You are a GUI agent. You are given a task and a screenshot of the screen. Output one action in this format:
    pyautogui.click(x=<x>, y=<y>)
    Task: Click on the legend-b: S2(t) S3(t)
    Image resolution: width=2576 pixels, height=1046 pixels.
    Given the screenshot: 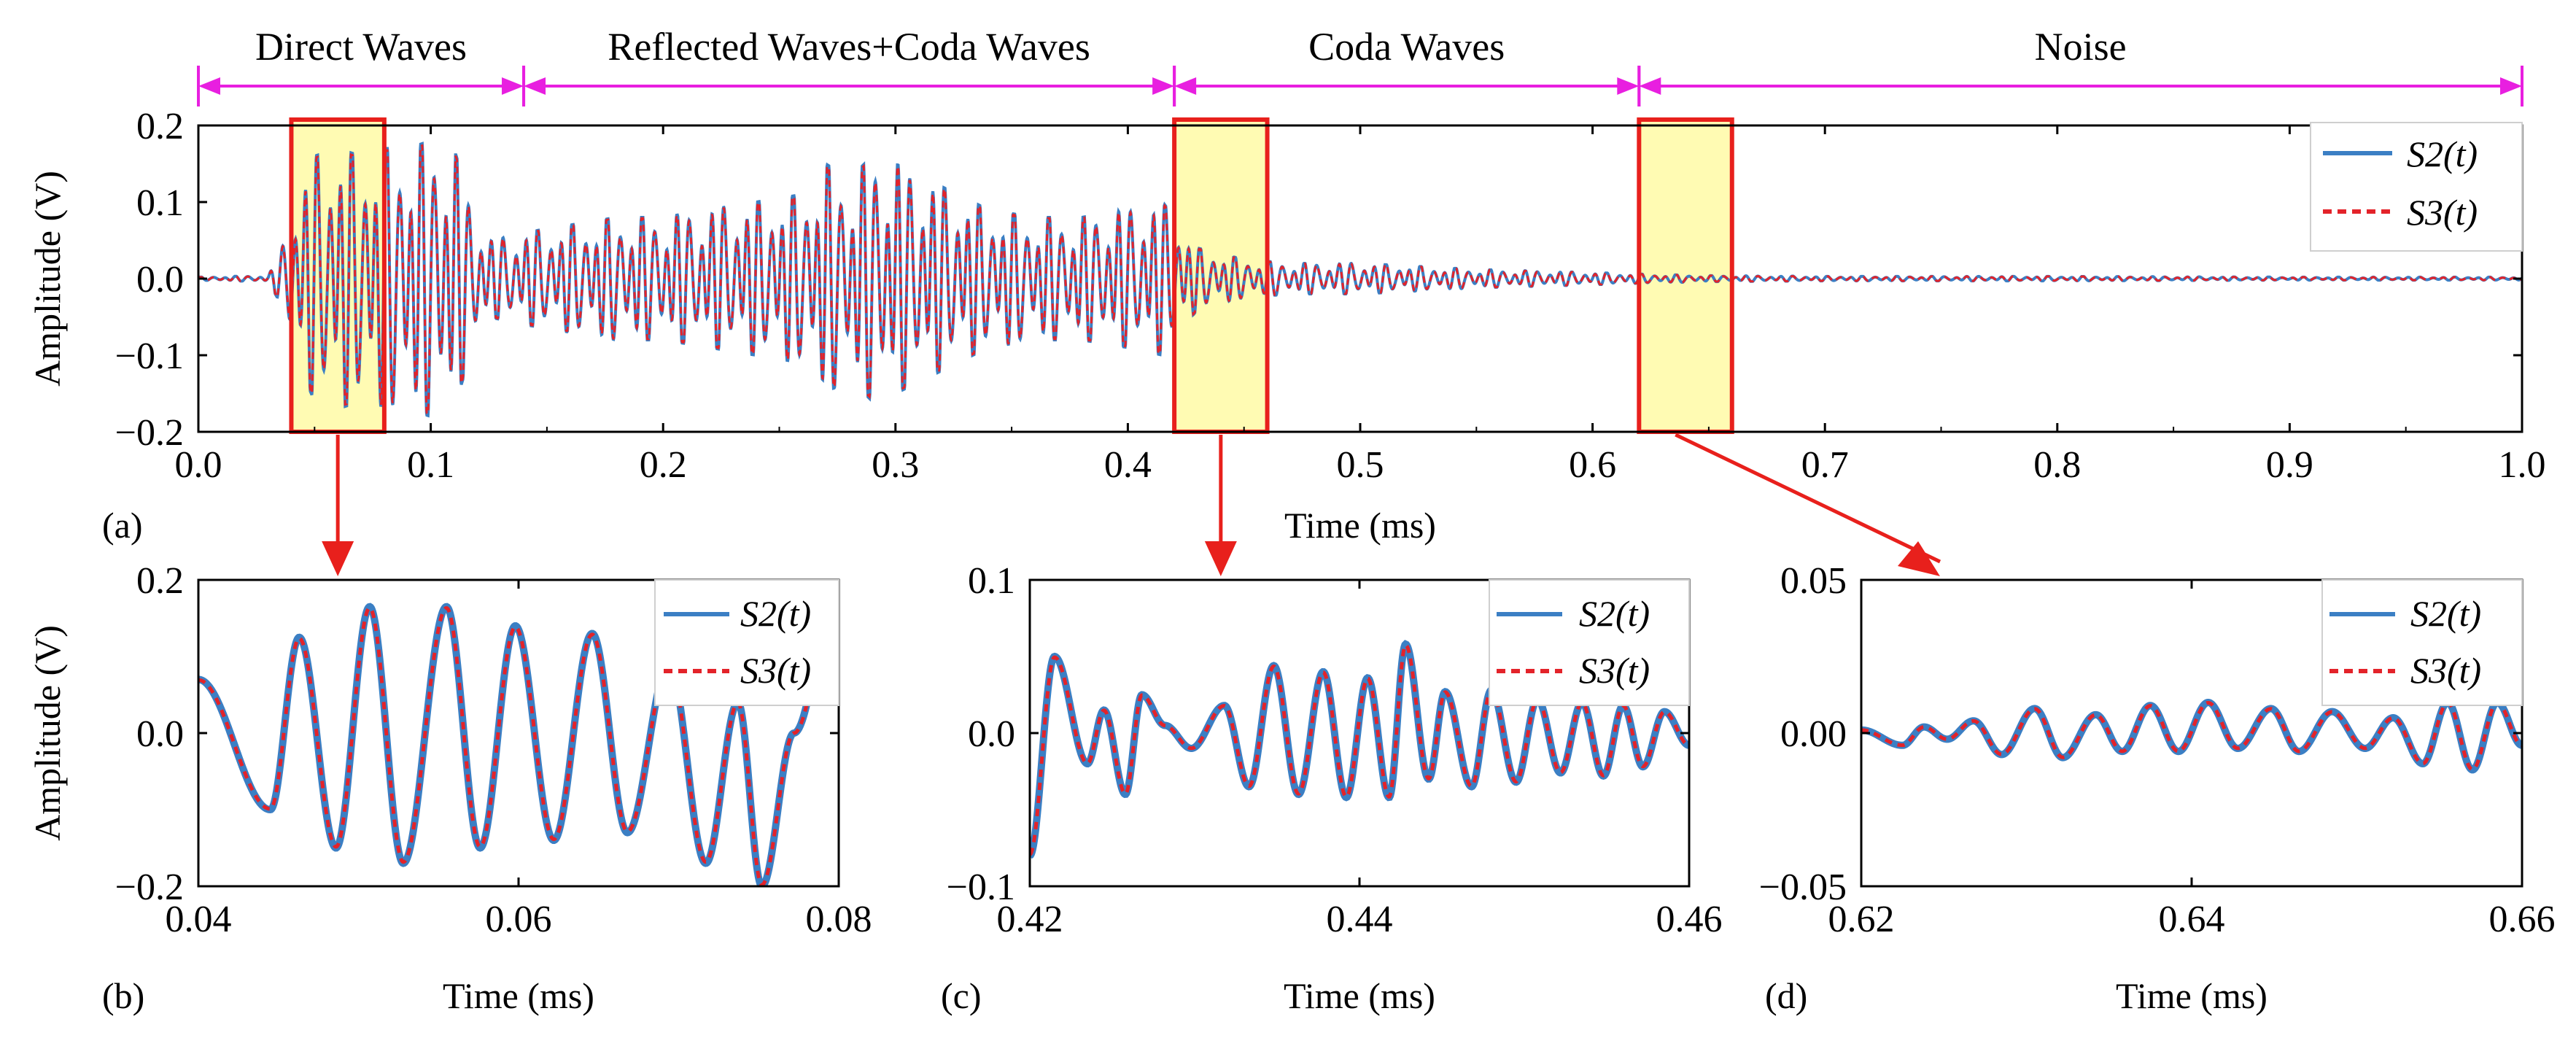 What is the action you would take?
    pyautogui.click(x=747, y=642)
    